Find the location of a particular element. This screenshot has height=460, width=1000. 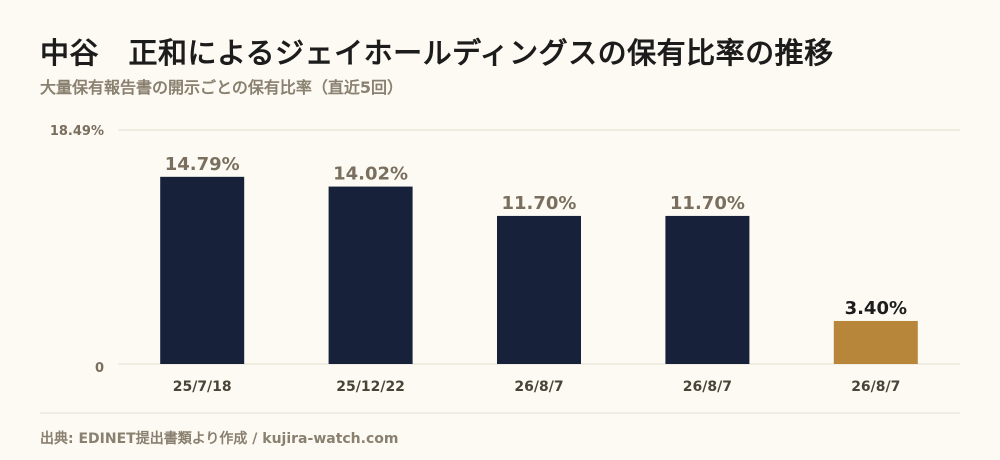

bar-value-label-3: 11.70% is located at coordinates (539, 203).